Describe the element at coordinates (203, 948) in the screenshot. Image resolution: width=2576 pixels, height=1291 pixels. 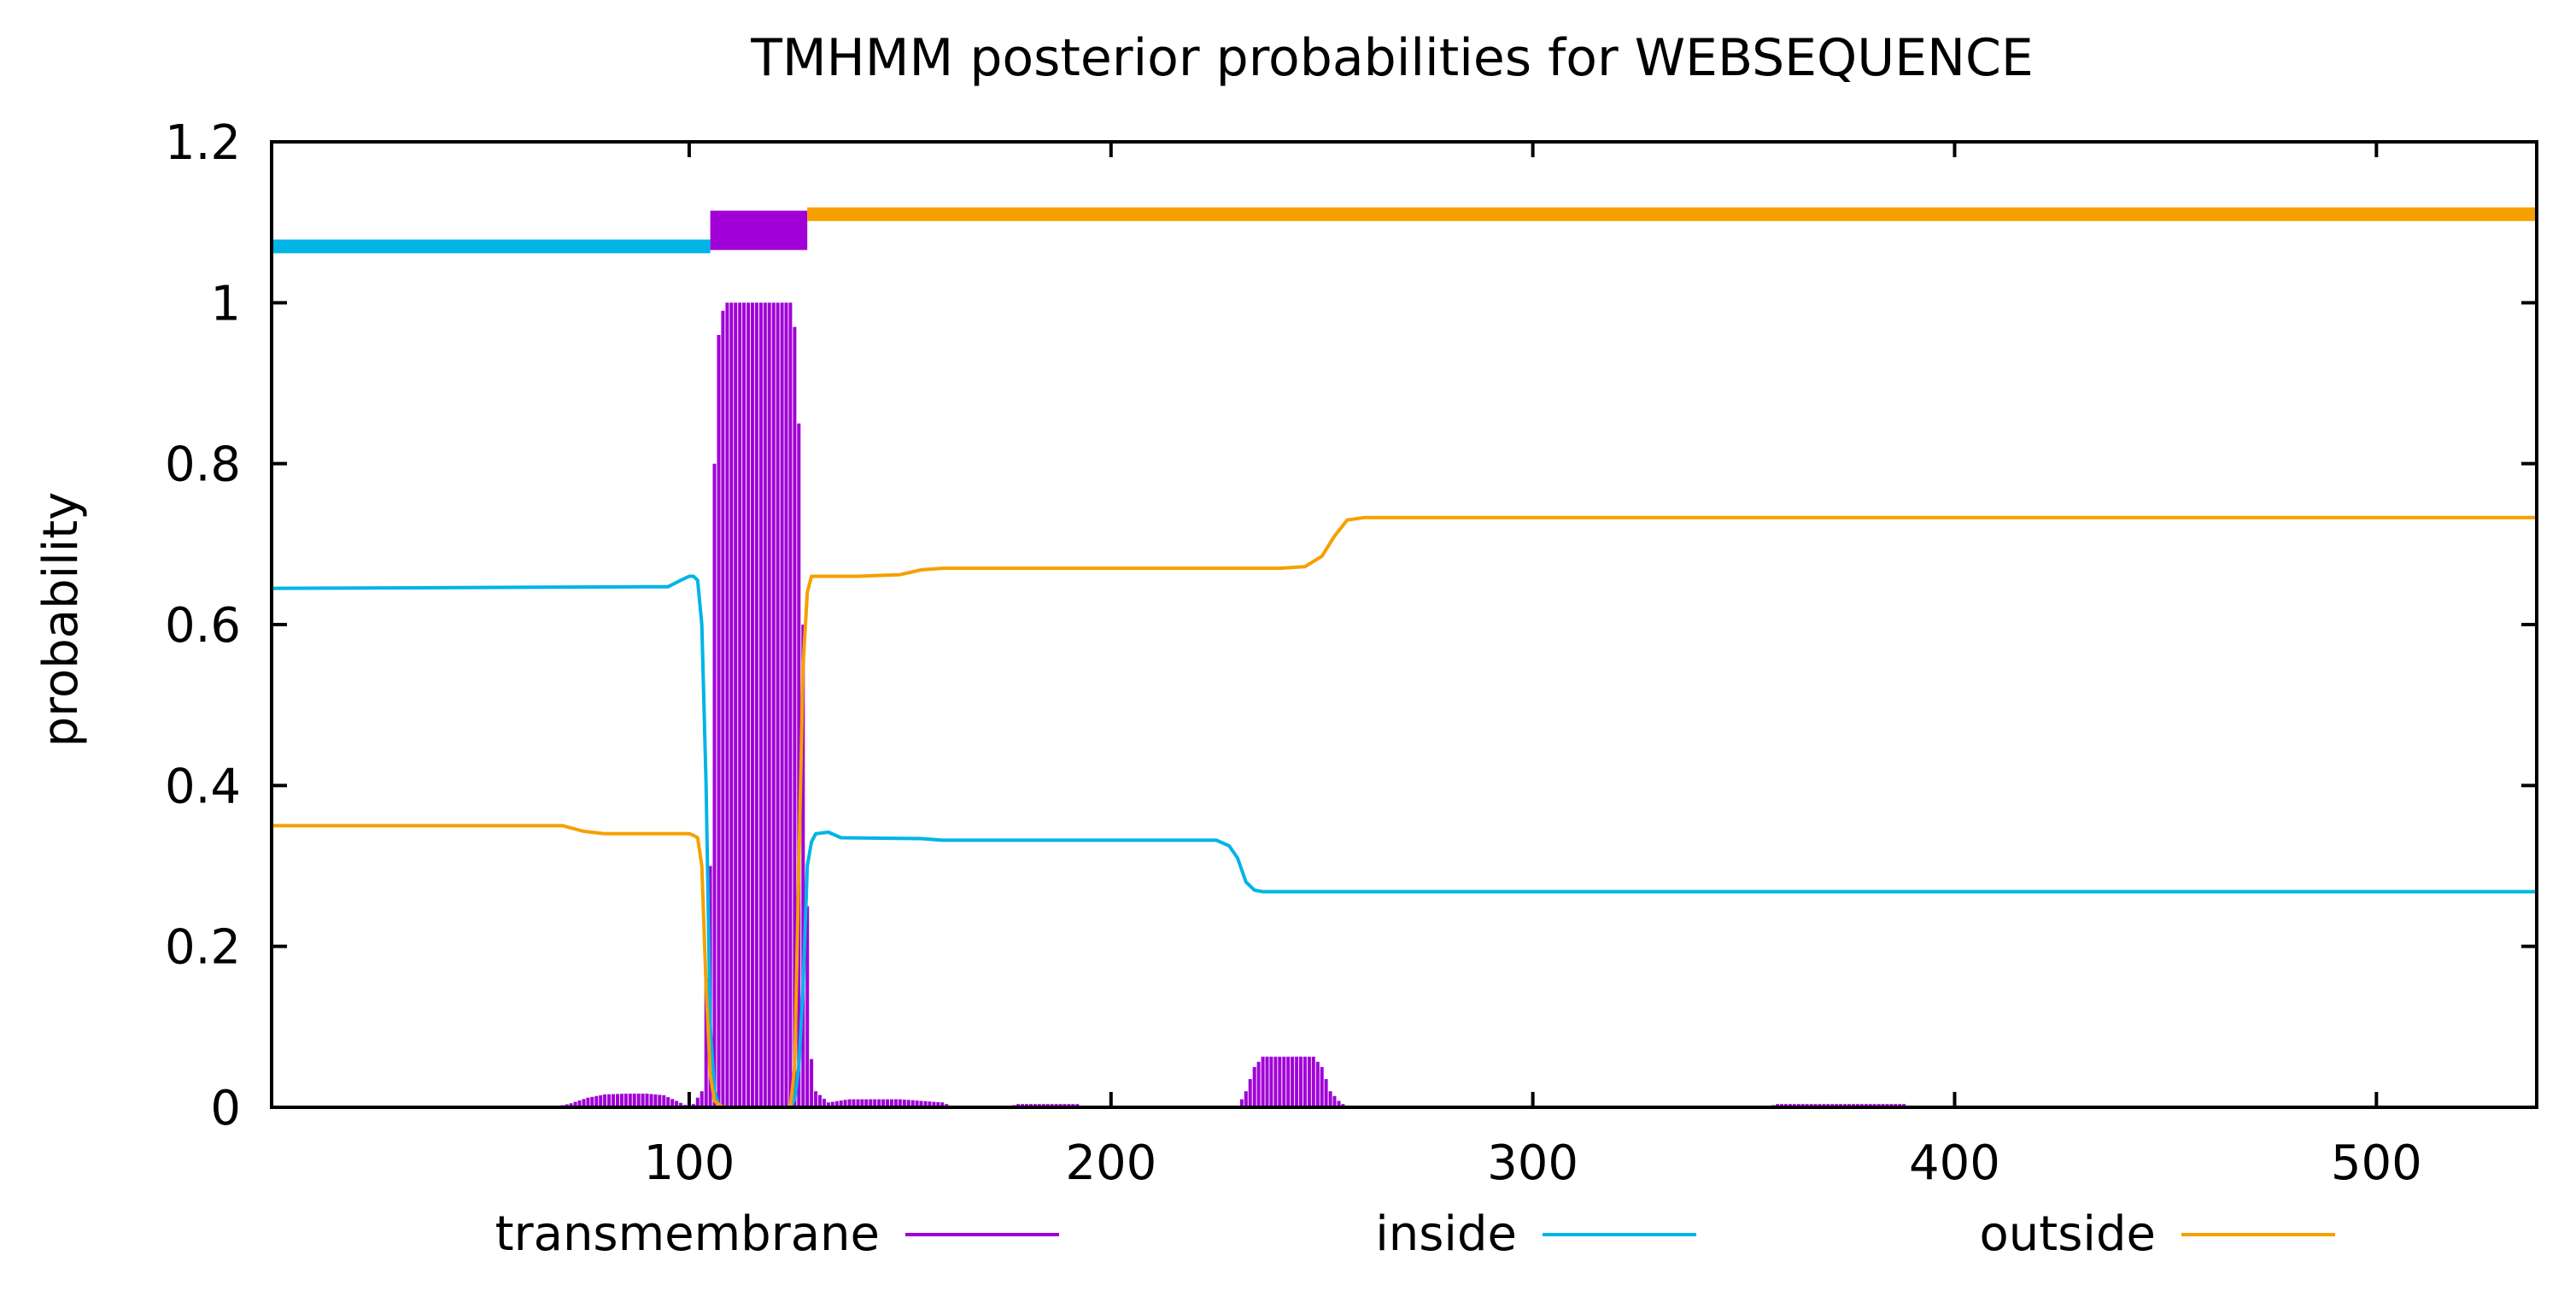
I see `y-tick-label: 0.2` at that location.